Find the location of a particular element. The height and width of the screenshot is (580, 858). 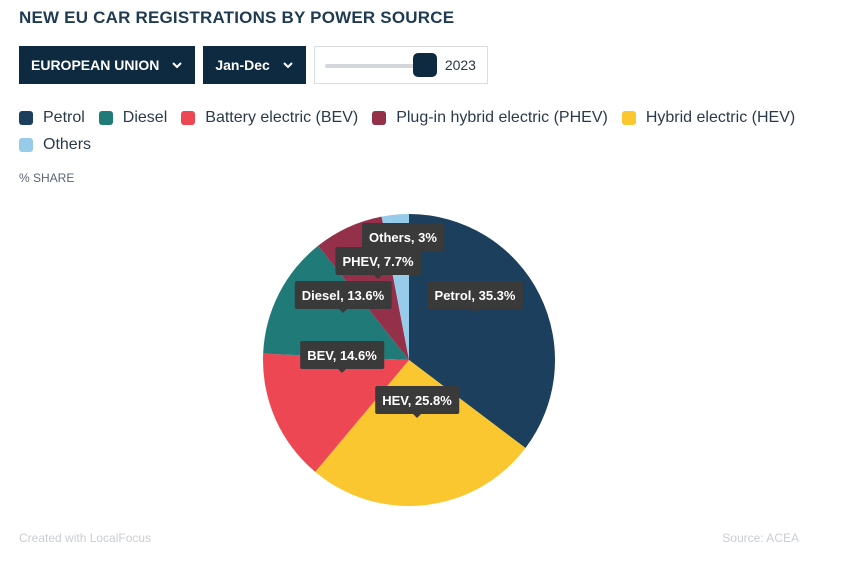

legend-item: Hybrid electric (HEV) is located at coordinates (708, 118).